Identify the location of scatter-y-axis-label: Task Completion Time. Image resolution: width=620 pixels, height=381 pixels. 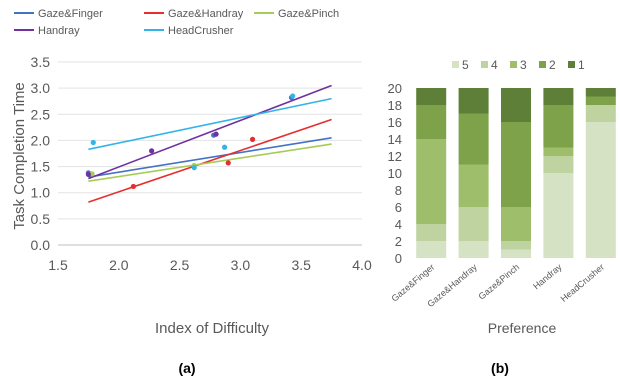
(19, 156).